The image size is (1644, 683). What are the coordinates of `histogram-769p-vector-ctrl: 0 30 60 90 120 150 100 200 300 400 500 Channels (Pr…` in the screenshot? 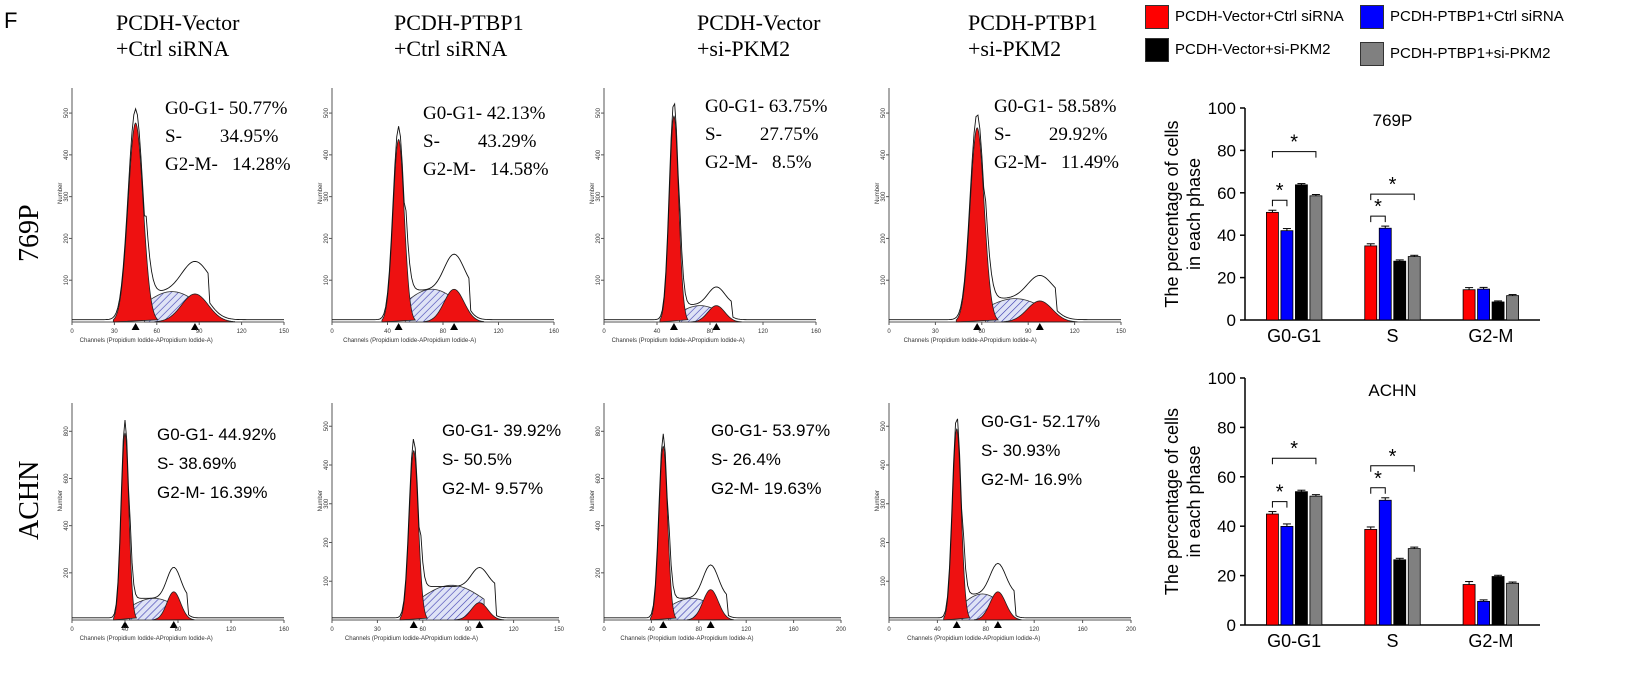 It's located at (178, 216).